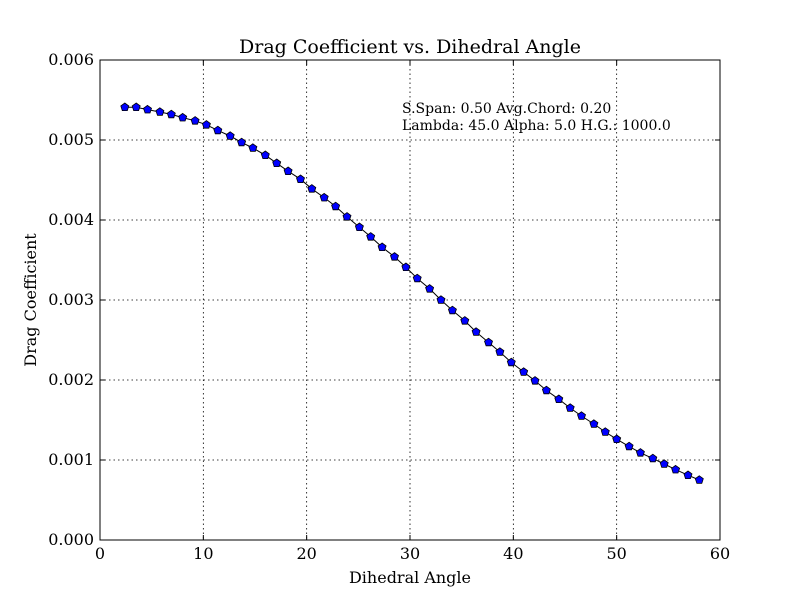  What do you see at coordinates (71, 59) in the screenshot?
I see `y-tick-label: 0.006` at bounding box center [71, 59].